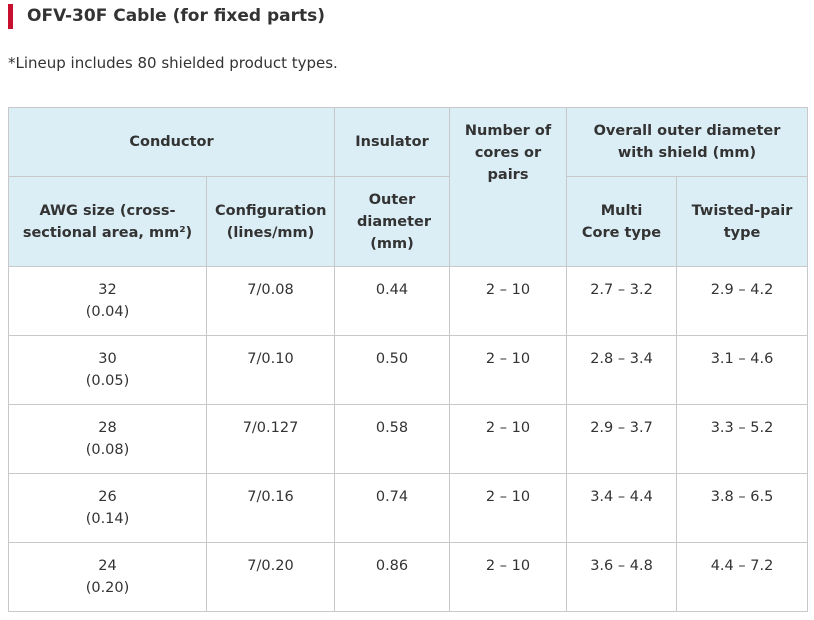 The width and height of the screenshot is (814, 620). Describe the element at coordinates (166, 16) in the screenshot. I see `page-title: OFV-30F Cable (for fixed parts)` at that location.